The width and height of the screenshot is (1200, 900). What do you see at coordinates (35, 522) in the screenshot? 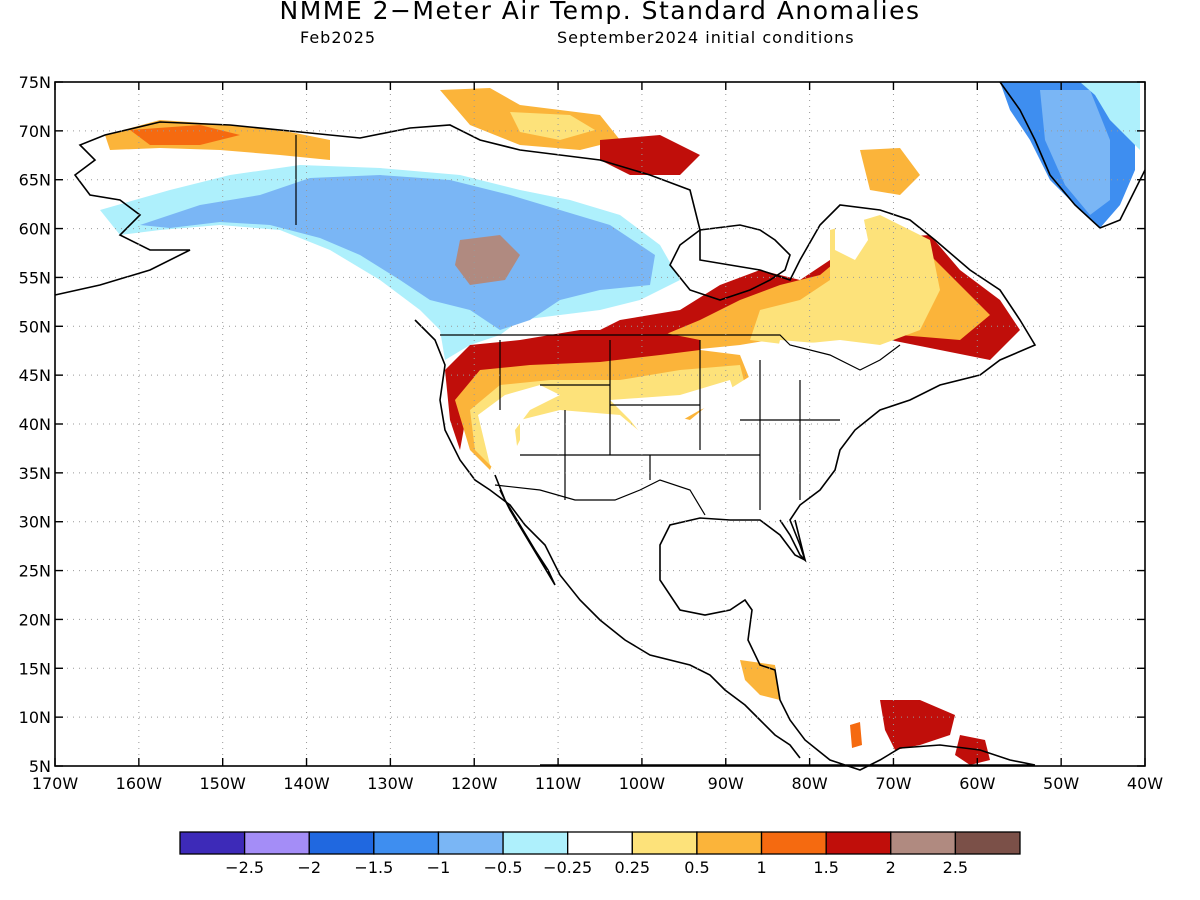
I see `lat-label: 30N` at bounding box center [35, 522].